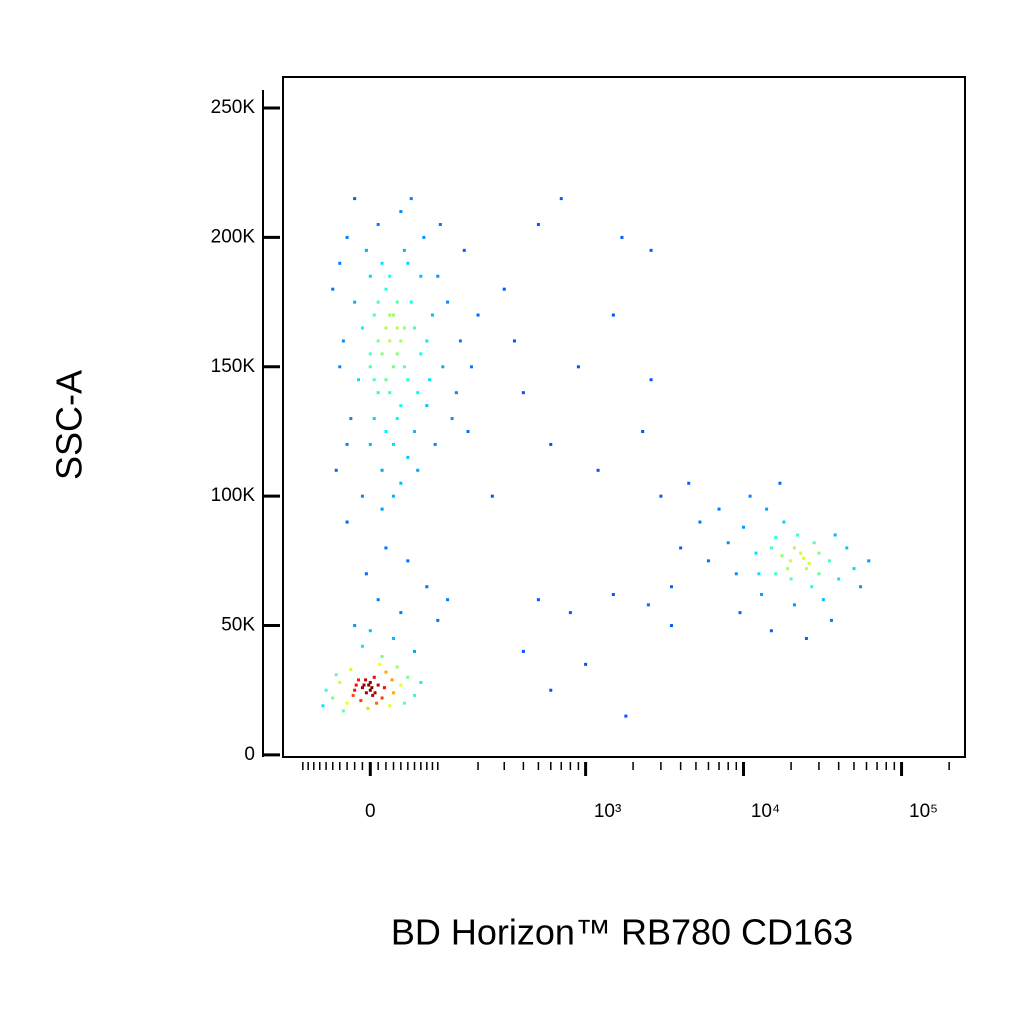  I want to click on y-tick-label: 250K, so click(233, 107).